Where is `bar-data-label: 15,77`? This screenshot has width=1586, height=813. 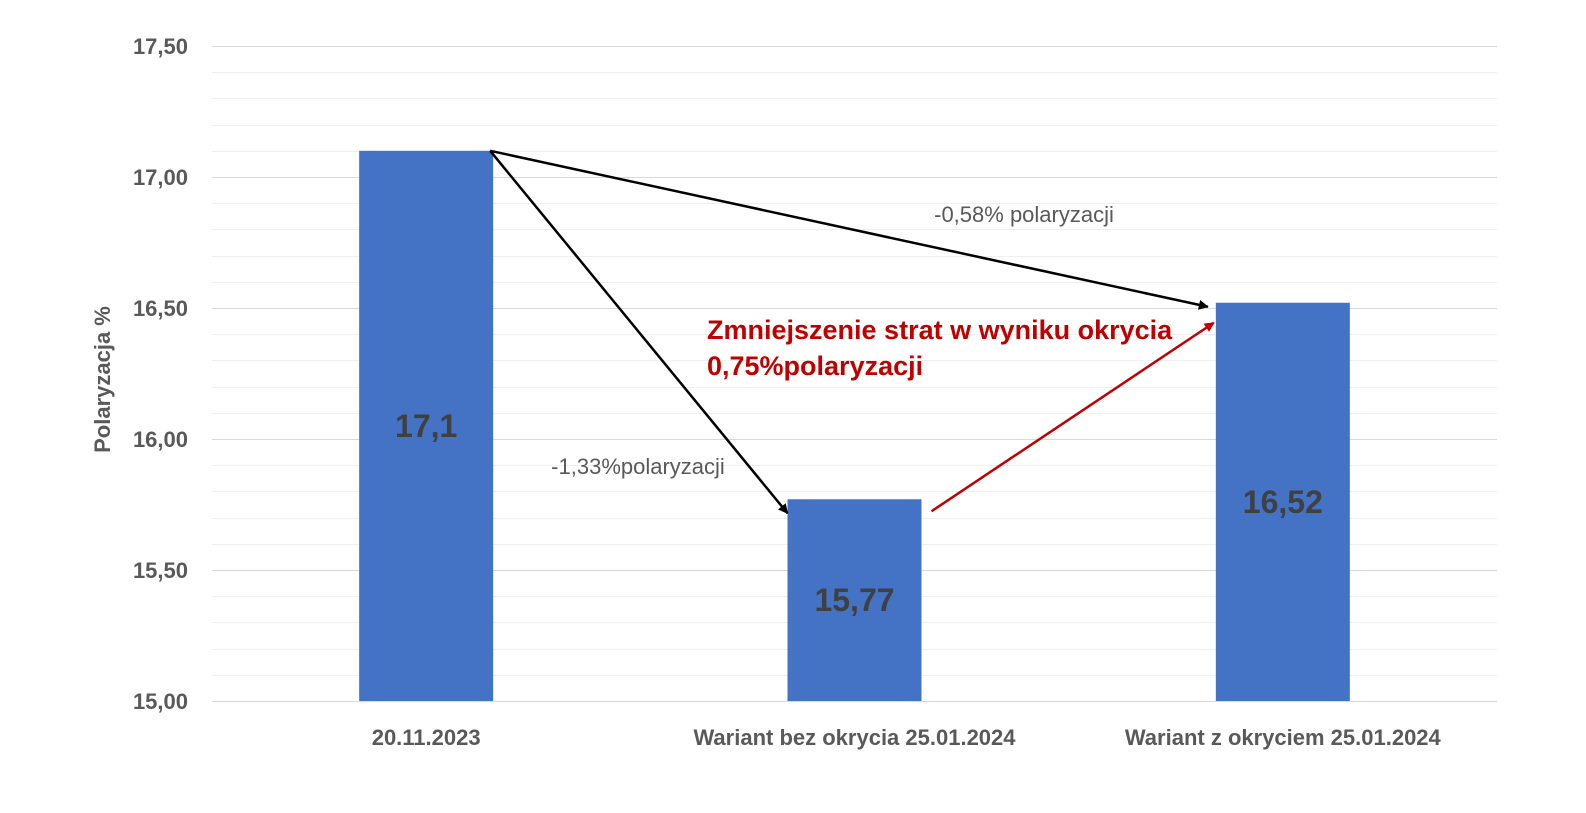
bar-data-label: 15,77 is located at coordinates (854, 600).